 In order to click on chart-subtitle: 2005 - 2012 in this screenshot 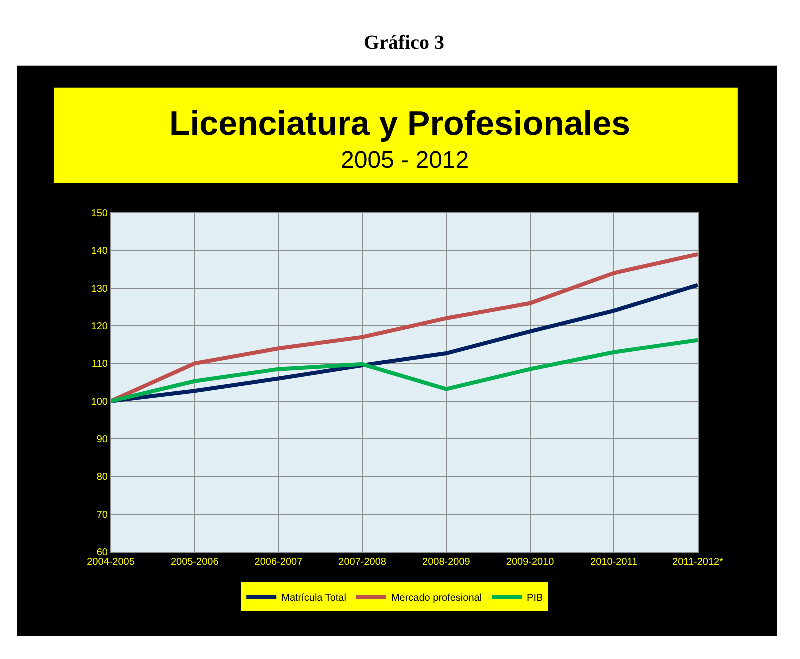, I will do `click(405, 160)`.